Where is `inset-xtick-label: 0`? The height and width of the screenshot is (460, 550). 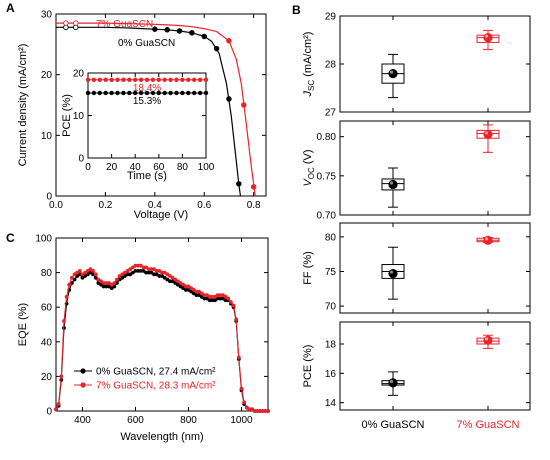 inset-xtick-label: 0 is located at coordinates (88, 167).